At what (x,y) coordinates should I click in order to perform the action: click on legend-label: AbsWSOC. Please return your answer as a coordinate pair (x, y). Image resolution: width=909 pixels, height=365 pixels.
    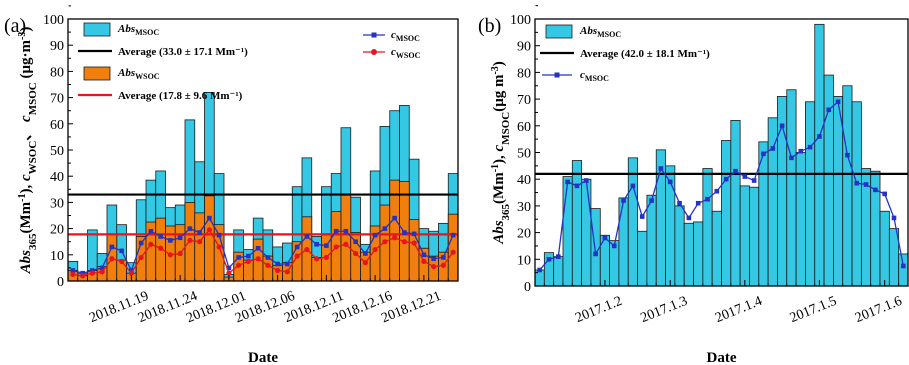
    Looking at the image, I should click on (138, 74).